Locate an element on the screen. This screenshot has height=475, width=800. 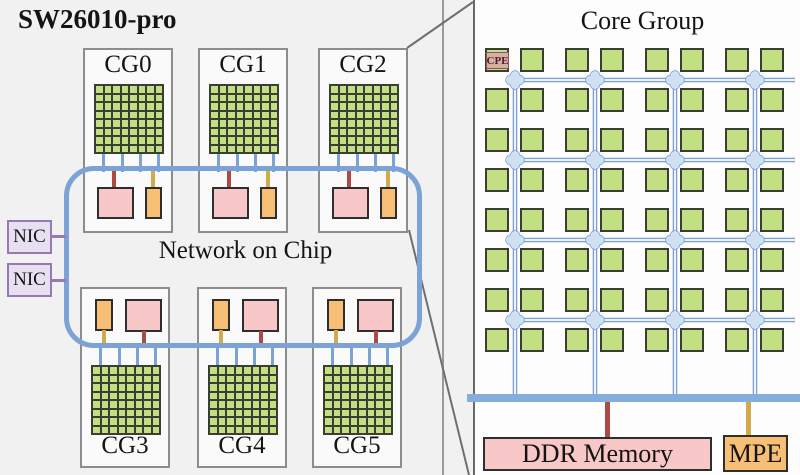
cg-box-cg1: CG1 is located at coordinates (243, 140).